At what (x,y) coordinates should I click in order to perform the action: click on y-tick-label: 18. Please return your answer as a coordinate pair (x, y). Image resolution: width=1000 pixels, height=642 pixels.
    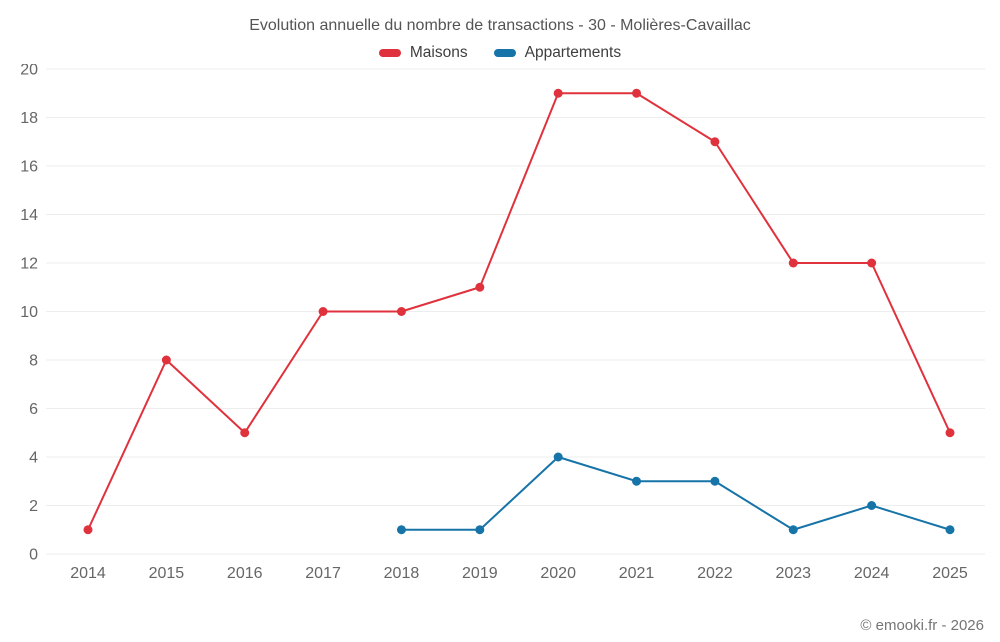
    Looking at the image, I should click on (29, 118).